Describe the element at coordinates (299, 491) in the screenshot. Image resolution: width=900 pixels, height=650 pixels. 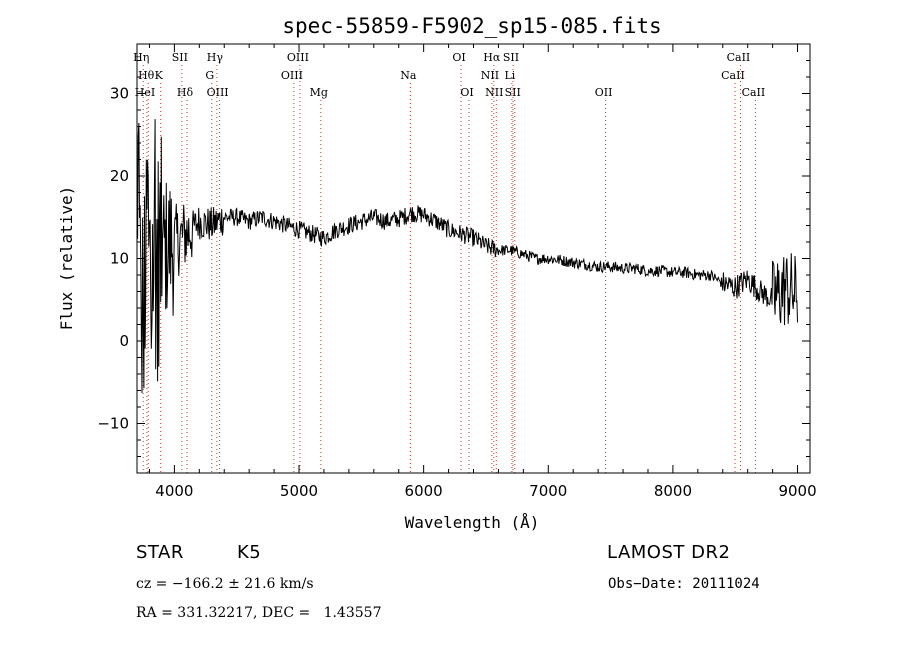
I see `x-tick-label: 5000` at that location.